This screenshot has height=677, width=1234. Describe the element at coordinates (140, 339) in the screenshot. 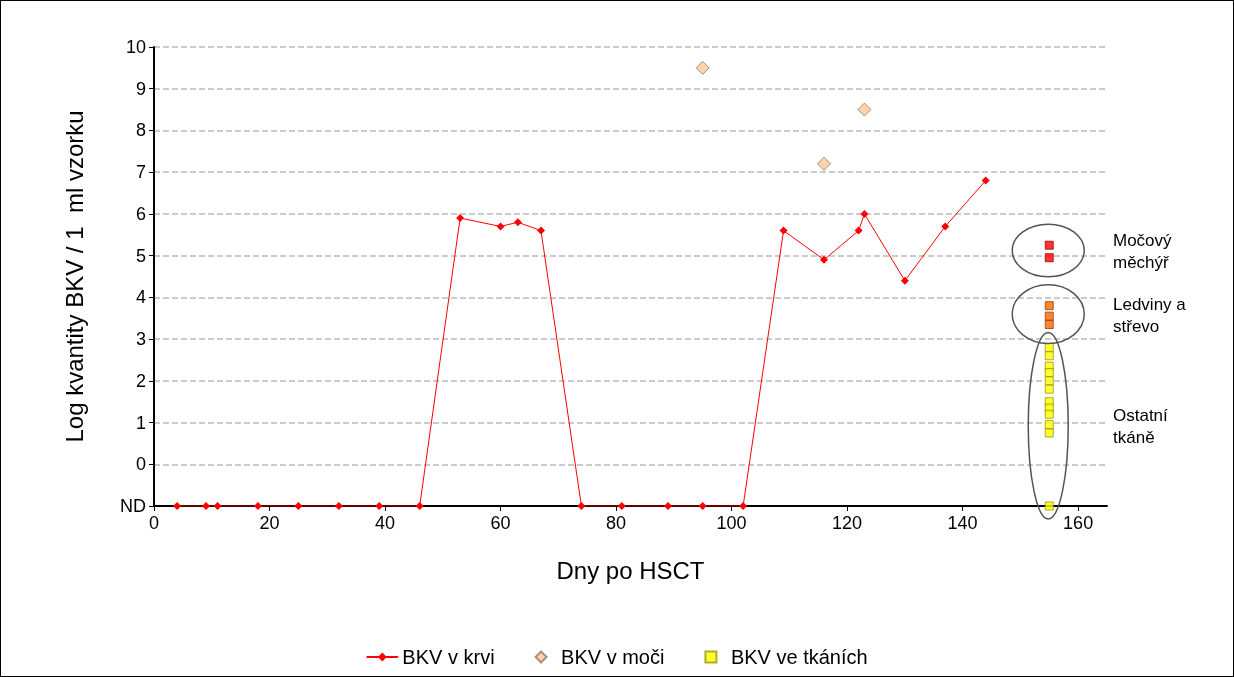

I see `y-tick-label: 3` at that location.